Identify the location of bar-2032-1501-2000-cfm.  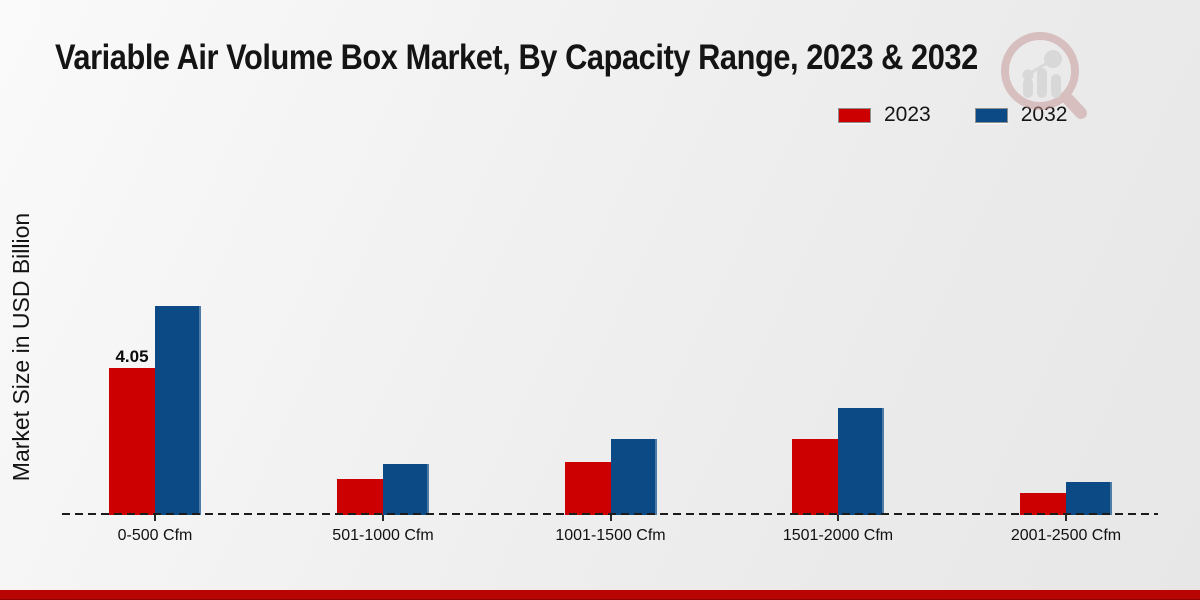
(861, 461).